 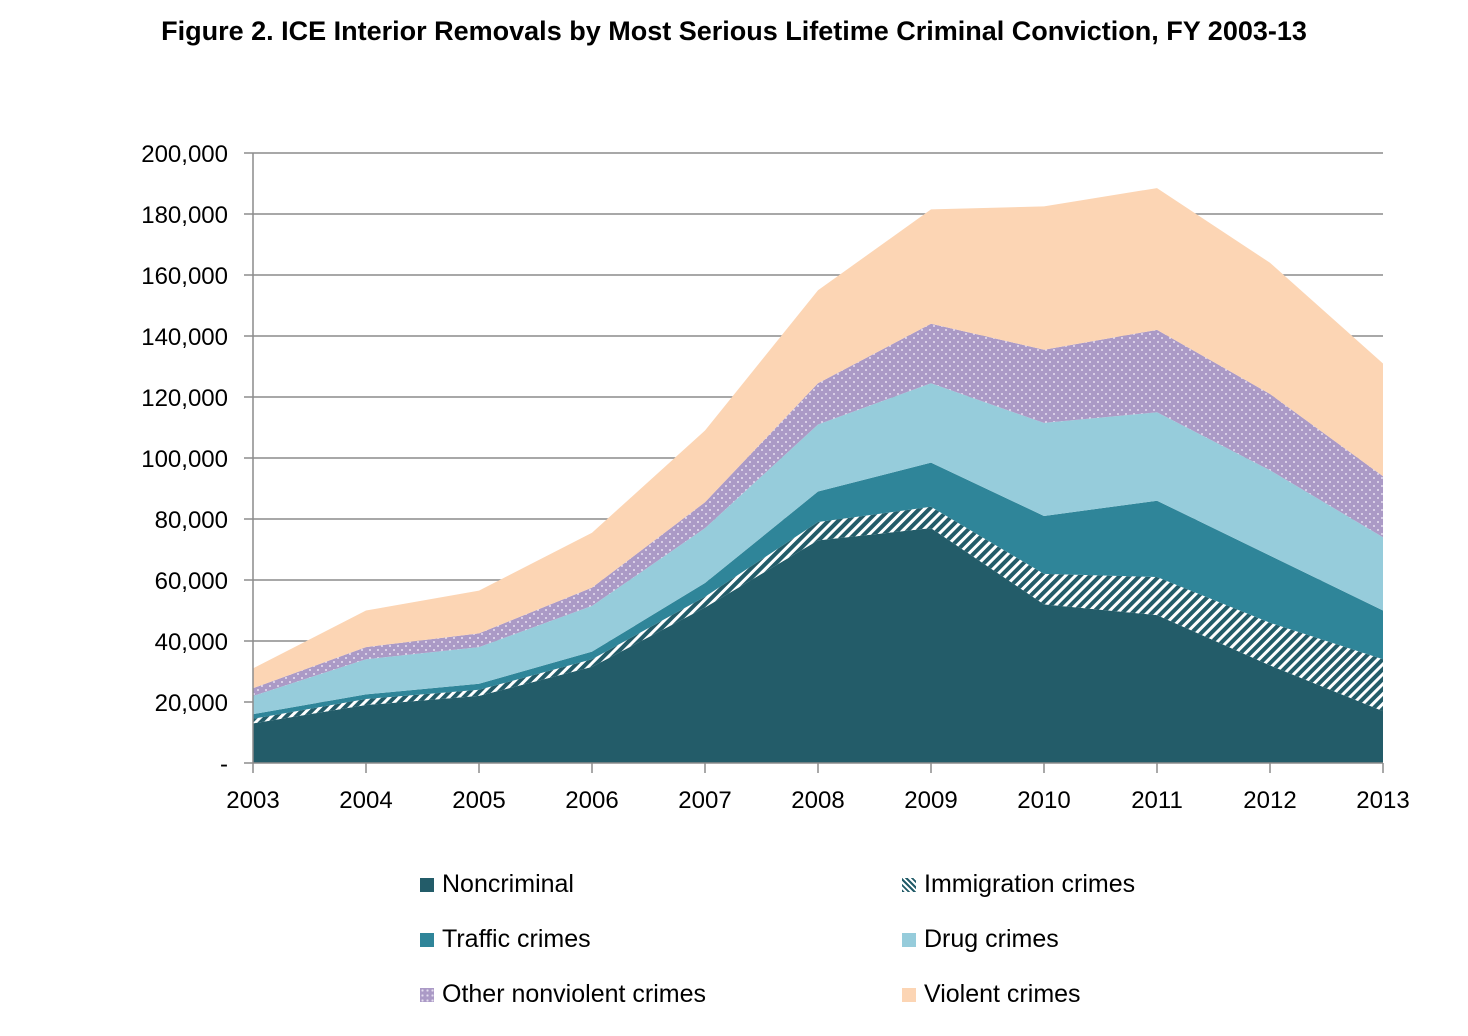 What do you see at coordinates (191, 703) in the screenshot?
I see `y-tick-label: 20,000` at bounding box center [191, 703].